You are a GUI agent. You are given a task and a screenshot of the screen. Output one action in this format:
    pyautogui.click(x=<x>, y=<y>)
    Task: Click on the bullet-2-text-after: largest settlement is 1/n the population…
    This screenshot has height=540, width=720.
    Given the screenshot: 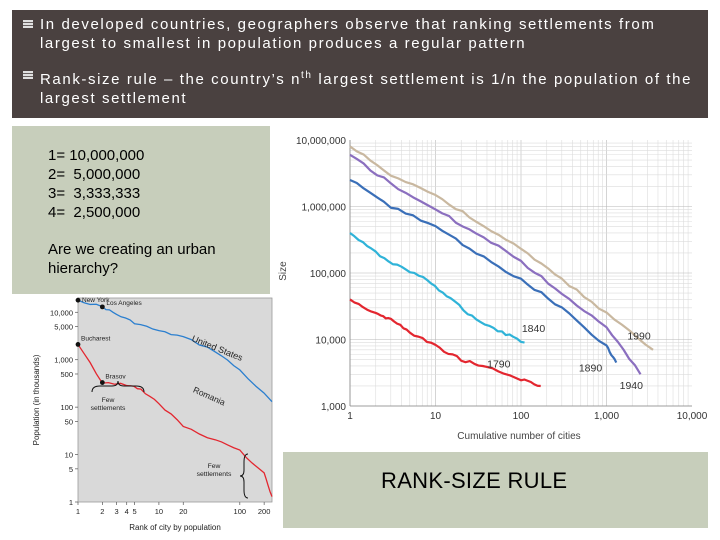 What is the action you would take?
    pyautogui.click(x=366, y=89)
    